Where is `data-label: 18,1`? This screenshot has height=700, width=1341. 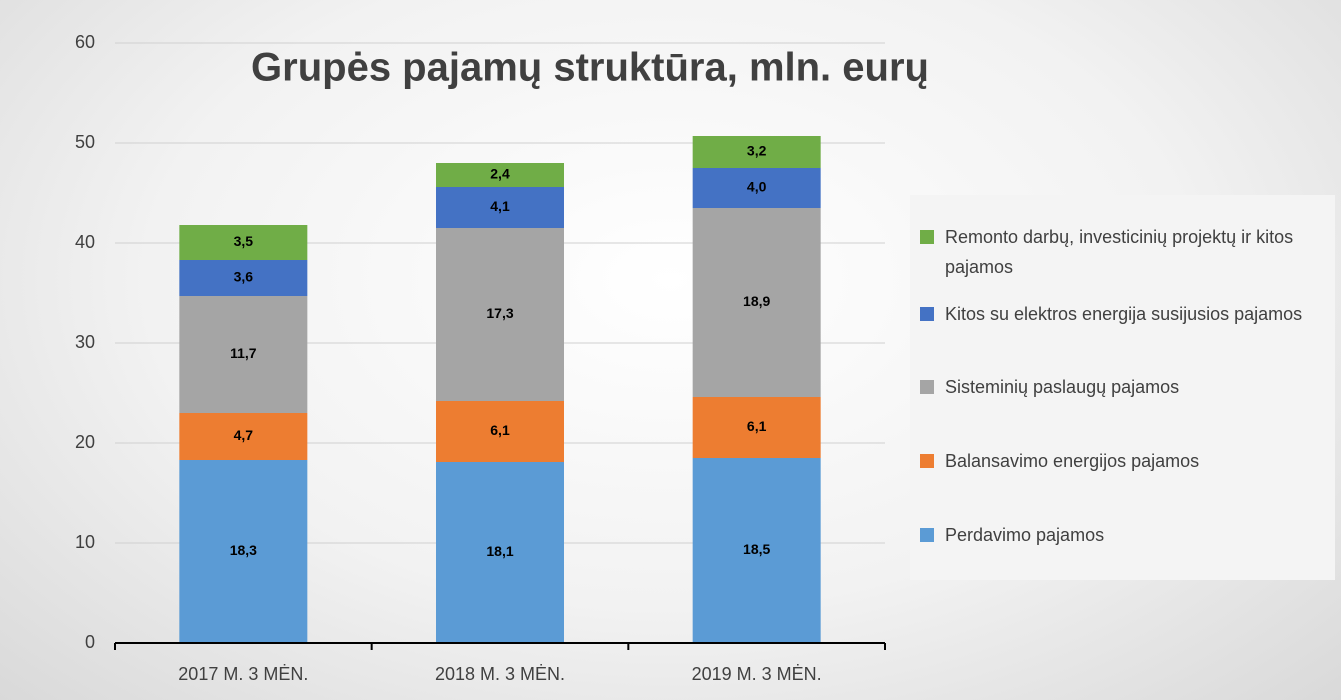
data-label: 18,1 is located at coordinates (499, 551).